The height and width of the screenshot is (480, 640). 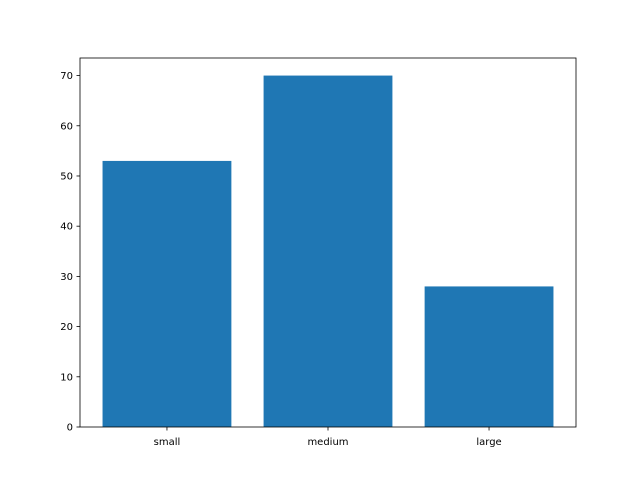 What do you see at coordinates (66, 126) in the screenshot?
I see `y-tick-label: 60` at bounding box center [66, 126].